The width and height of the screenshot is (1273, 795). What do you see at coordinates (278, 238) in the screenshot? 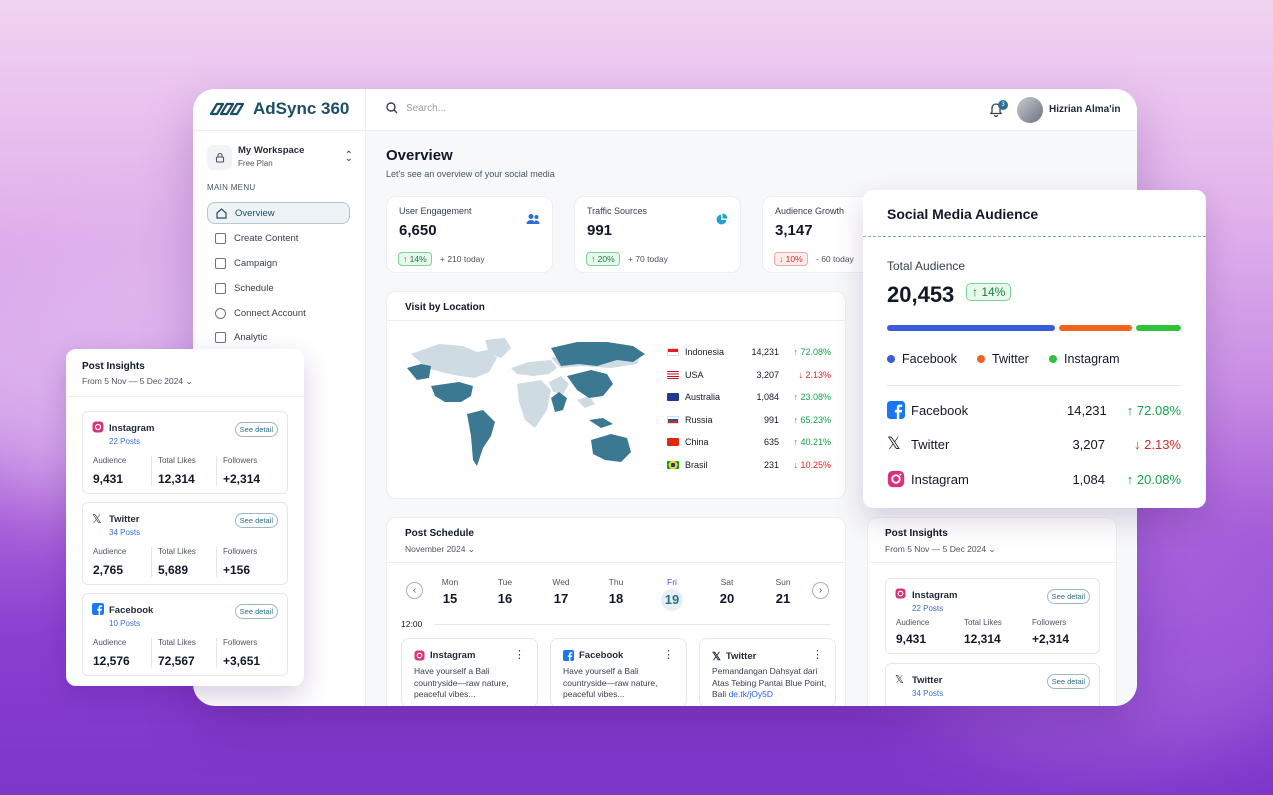
I see `sidebar-item-create-content: Create Content` at bounding box center [278, 238].